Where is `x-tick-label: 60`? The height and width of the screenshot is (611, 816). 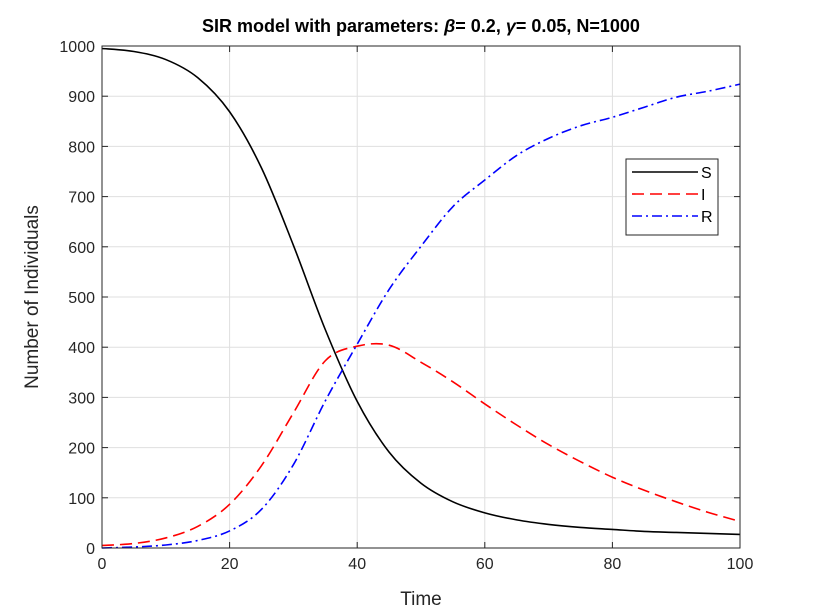 x-tick-label: 60 is located at coordinates (485, 564).